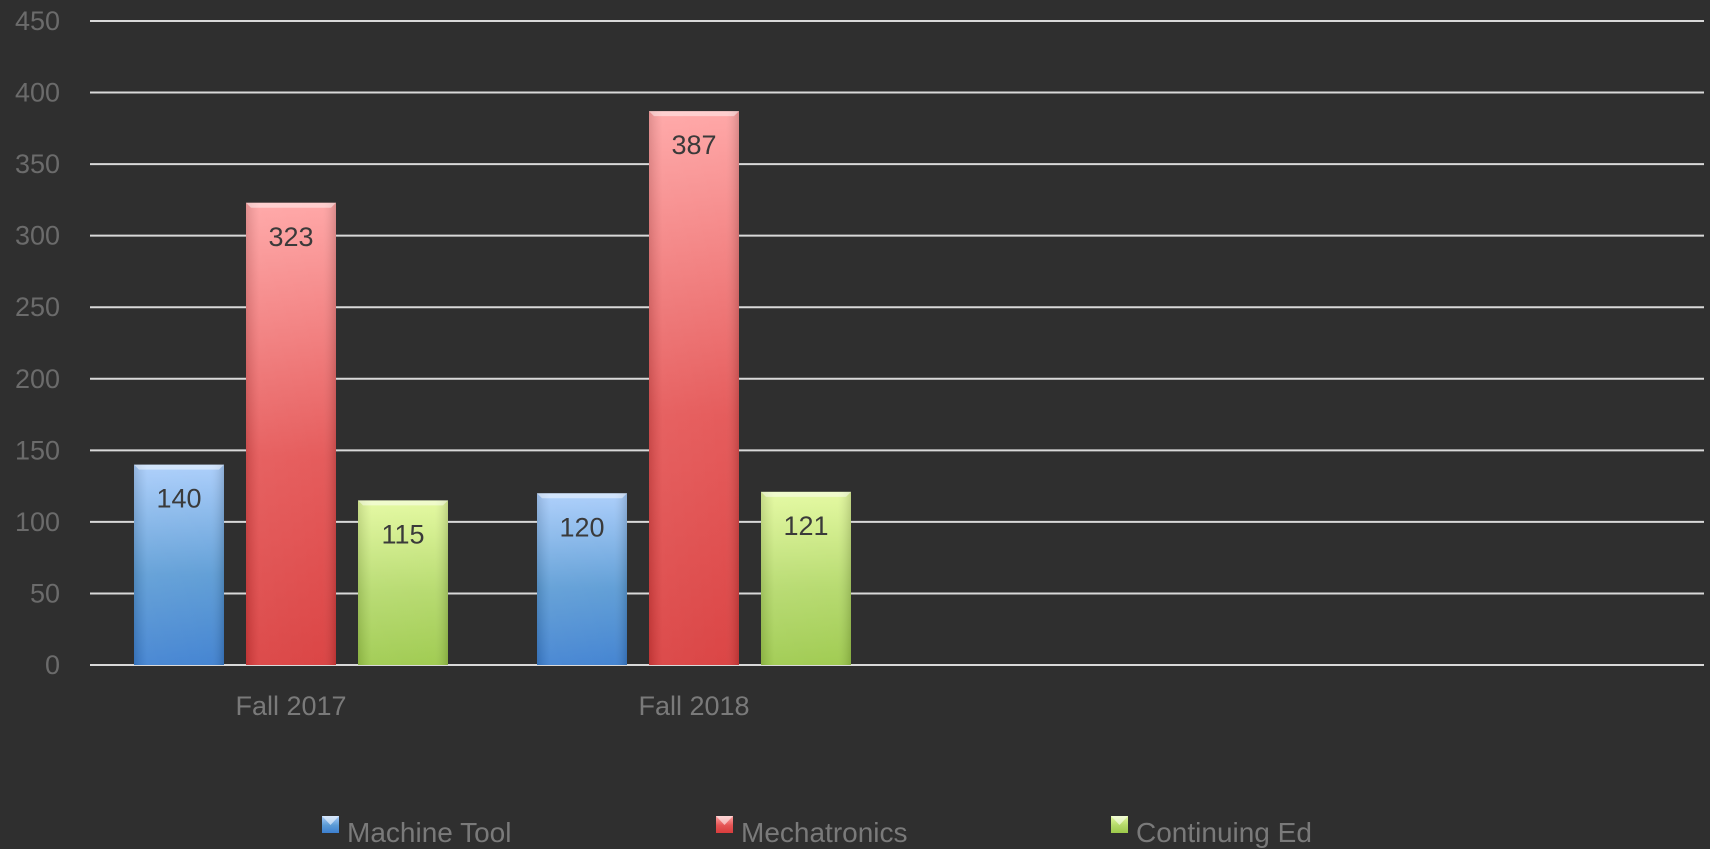 The height and width of the screenshot is (849, 1710). I want to click on y-tick-label: 350, so click(37, 164).